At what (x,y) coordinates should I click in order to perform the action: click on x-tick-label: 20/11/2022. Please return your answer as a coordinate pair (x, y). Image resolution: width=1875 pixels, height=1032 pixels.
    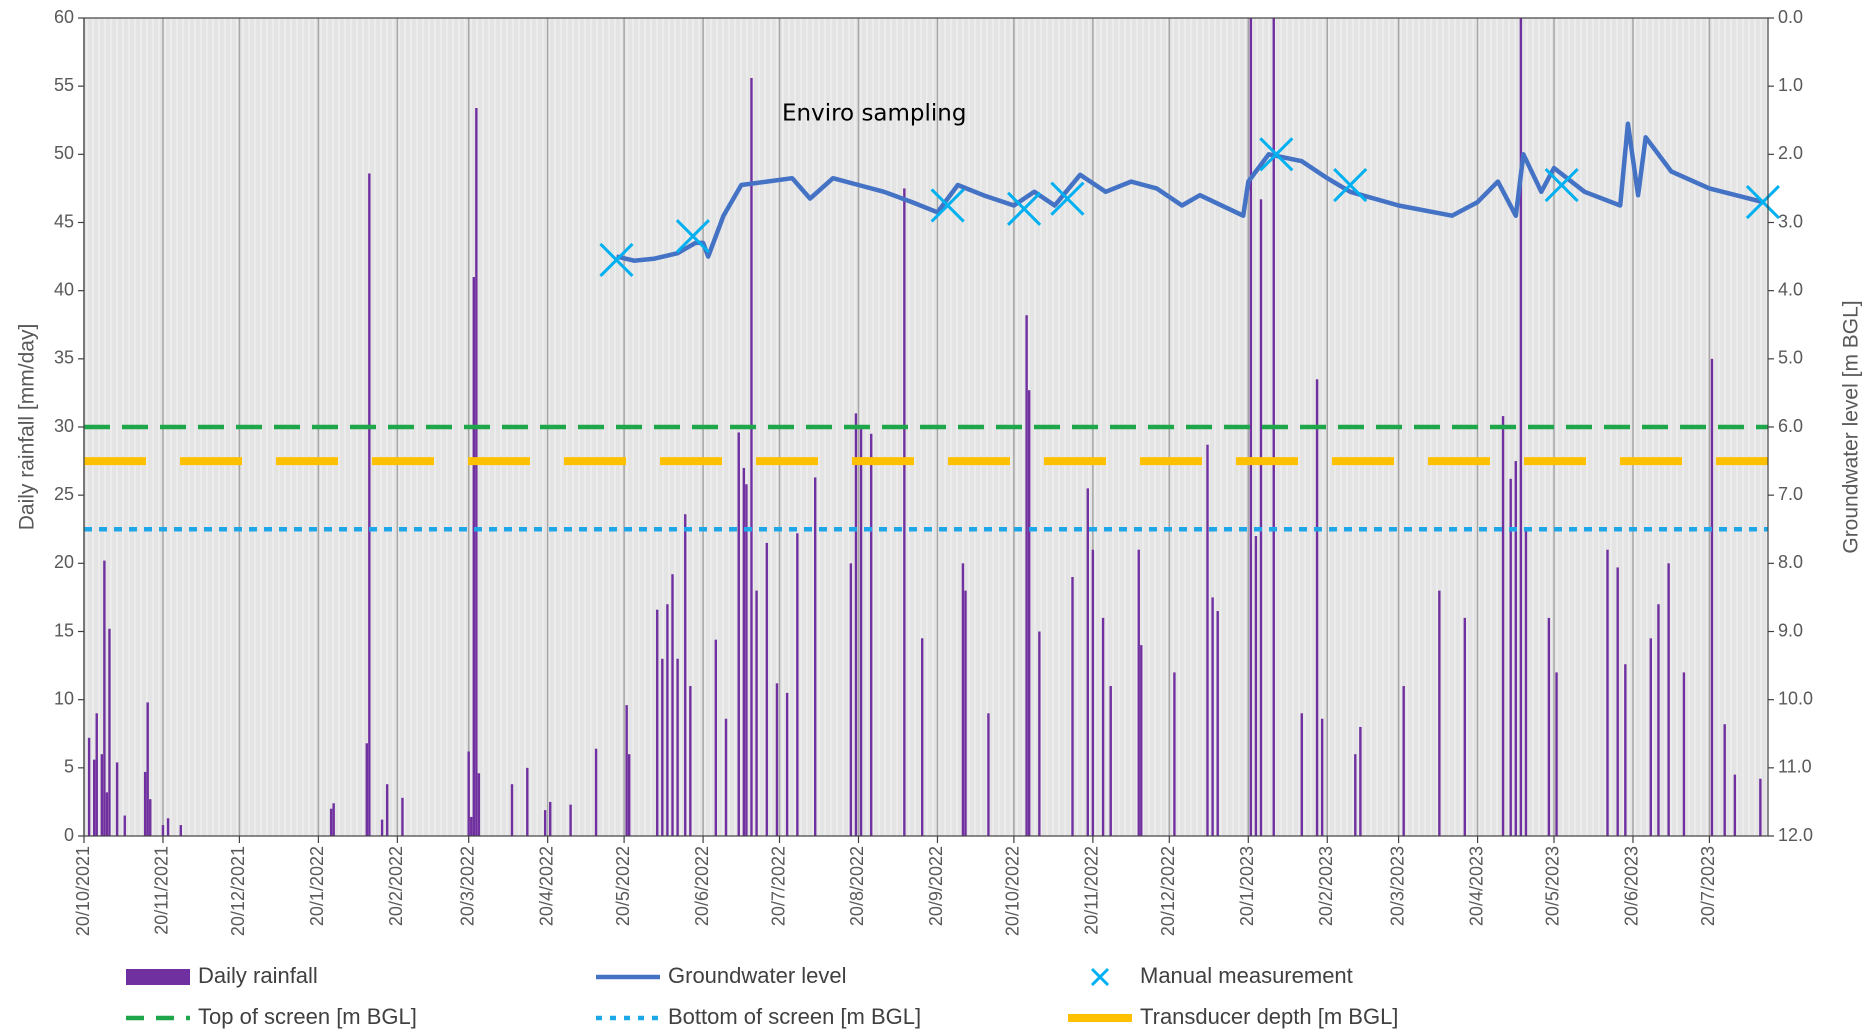
    Looking at the image, I should click on (1092, 890).